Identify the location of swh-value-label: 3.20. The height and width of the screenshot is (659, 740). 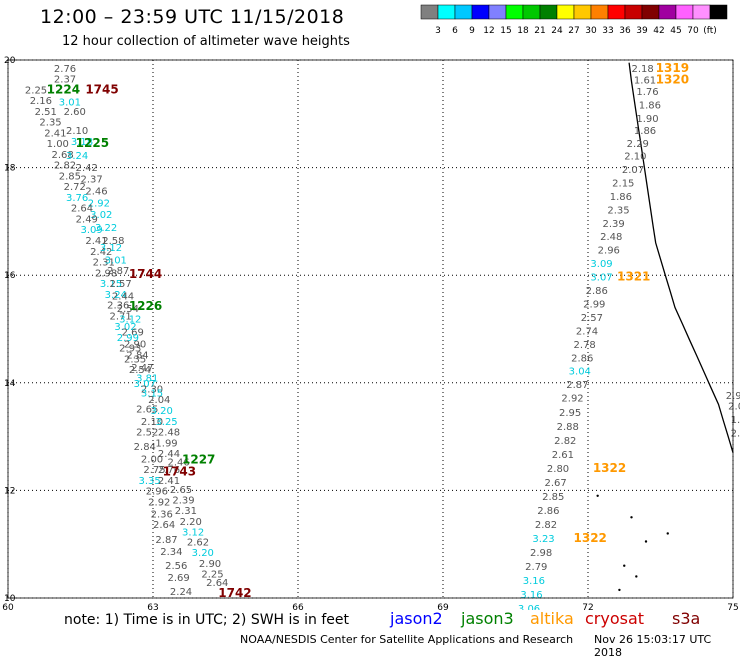
(162, 411).